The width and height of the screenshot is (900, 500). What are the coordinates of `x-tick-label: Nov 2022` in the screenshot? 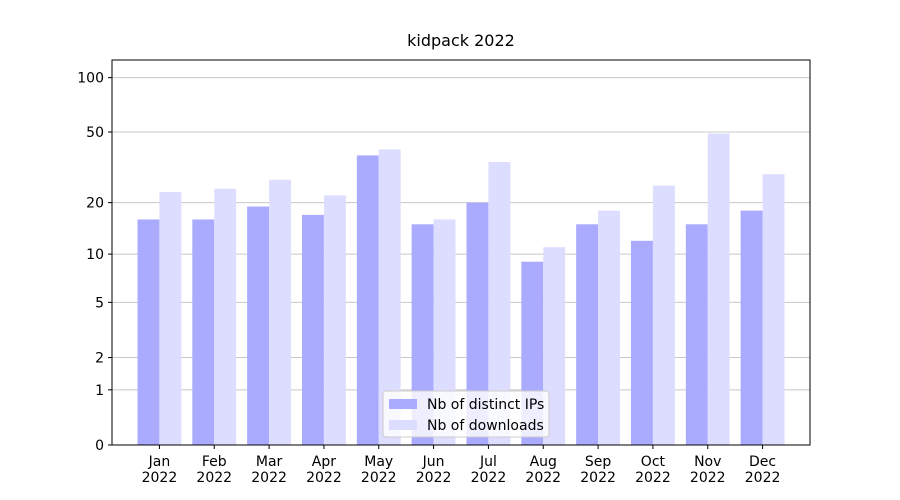 It's located at (708, 470).